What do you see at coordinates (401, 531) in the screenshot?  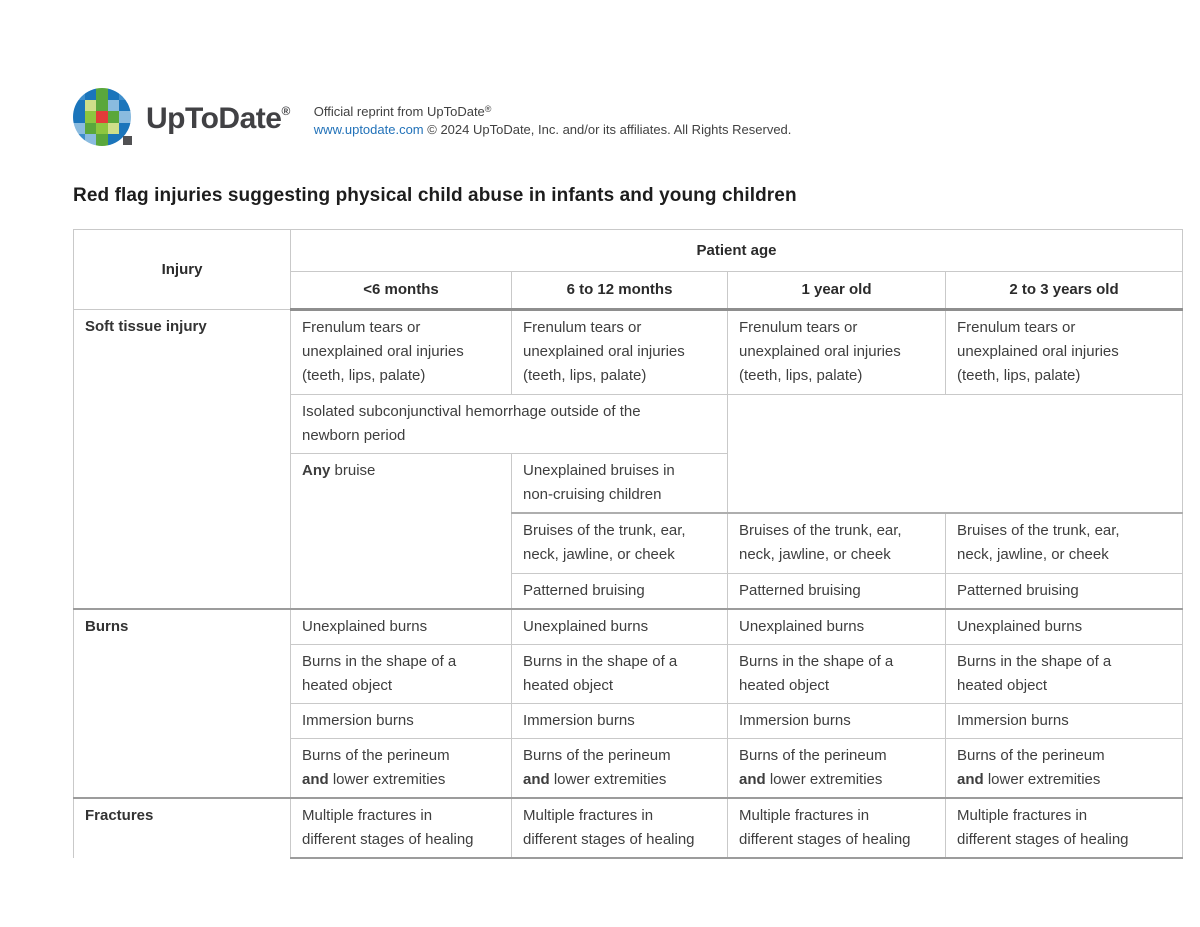 I see `cell-any-bruise: Any bruise` at bounding box center [401, 531].